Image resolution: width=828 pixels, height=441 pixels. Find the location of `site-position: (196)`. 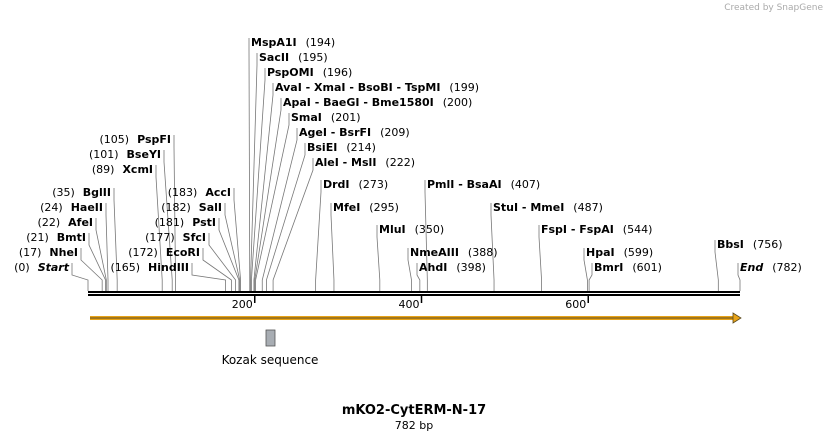

site-position: (196) is located at coordinates (338, 72).